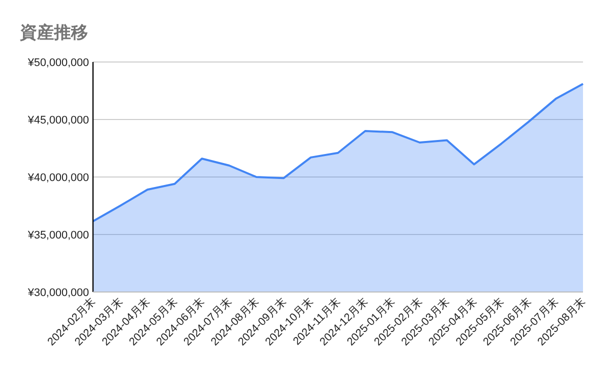  I want to click on y-tick-label: ¥30,000,000, so click(57, 293).